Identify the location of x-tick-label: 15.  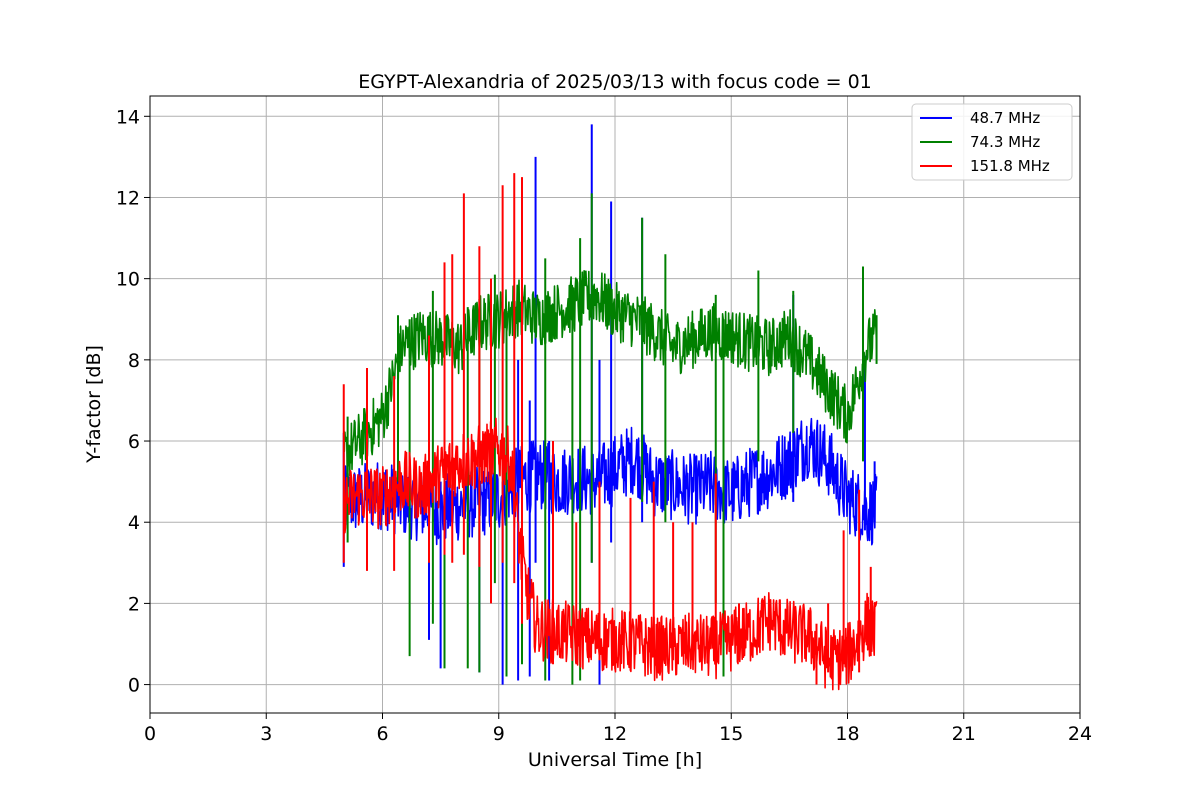
(731, 734).